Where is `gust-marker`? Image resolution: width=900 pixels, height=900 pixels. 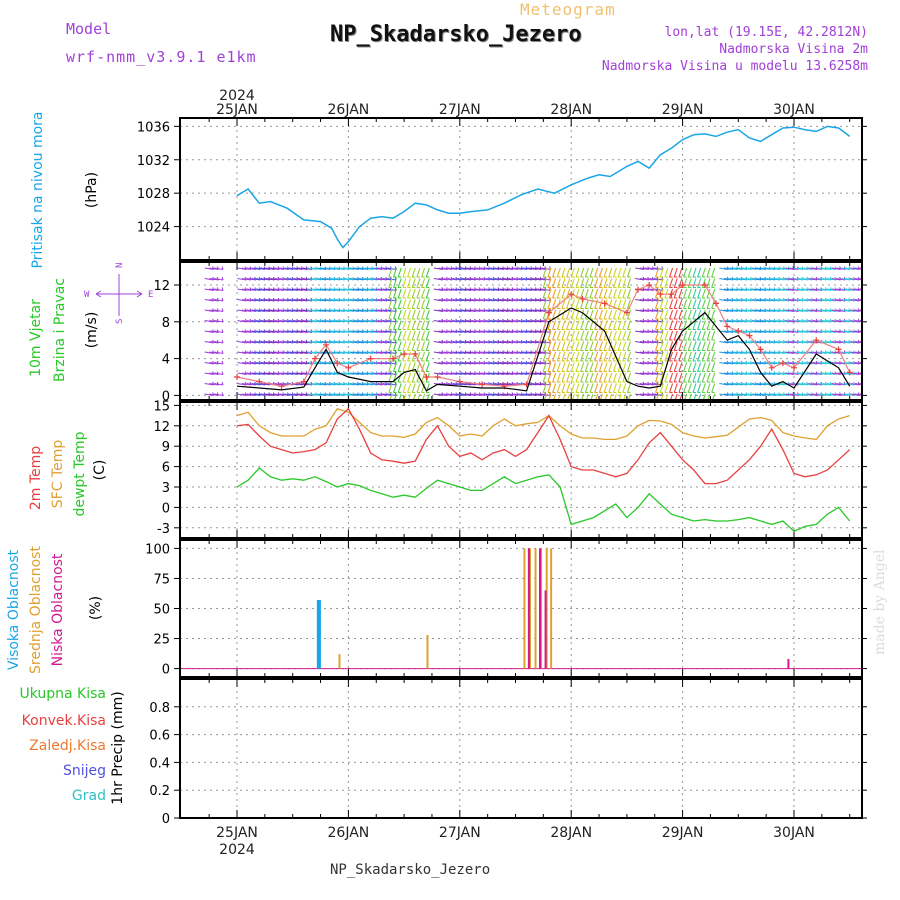 gust-marker is located at coordinates (671, 294).